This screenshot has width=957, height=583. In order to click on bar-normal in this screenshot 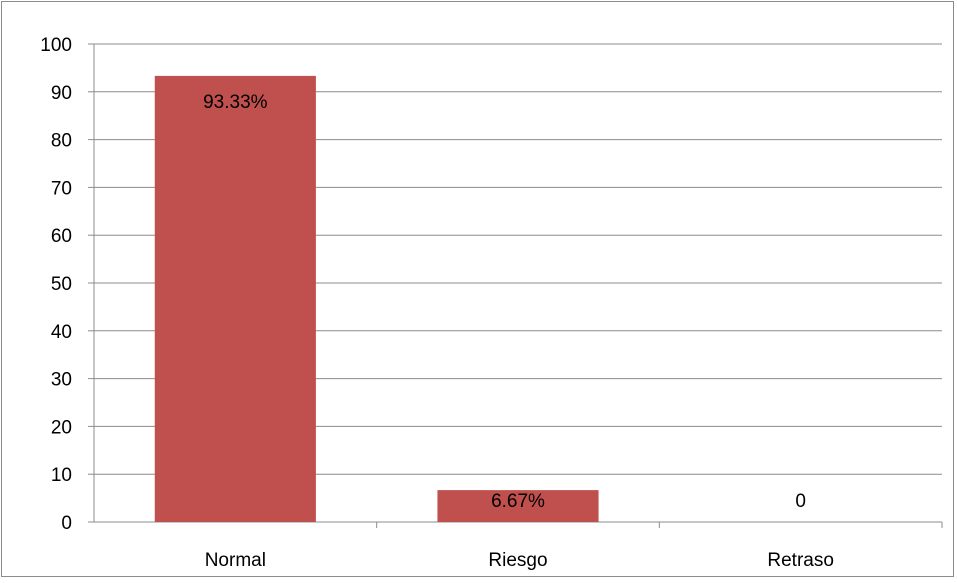, I will do `click(235, 298)`.